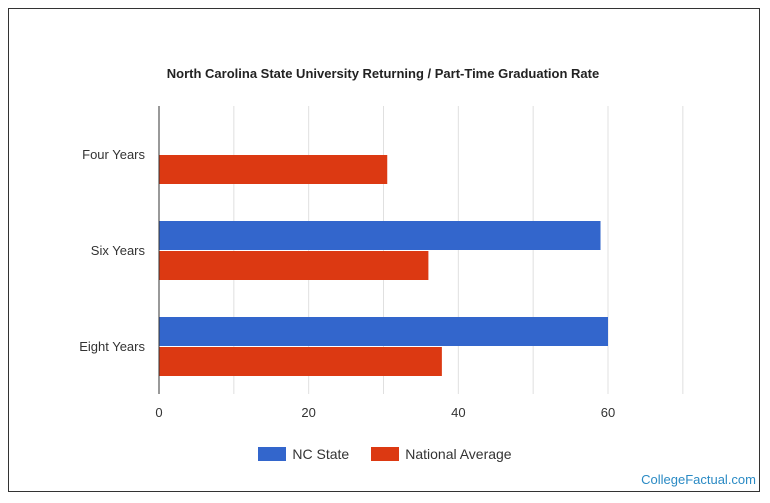 The image size is (770, 503). Describe the element at coordinates (118, 250) in the screenshot. I see `y-tick-label: Six Years` at that location.